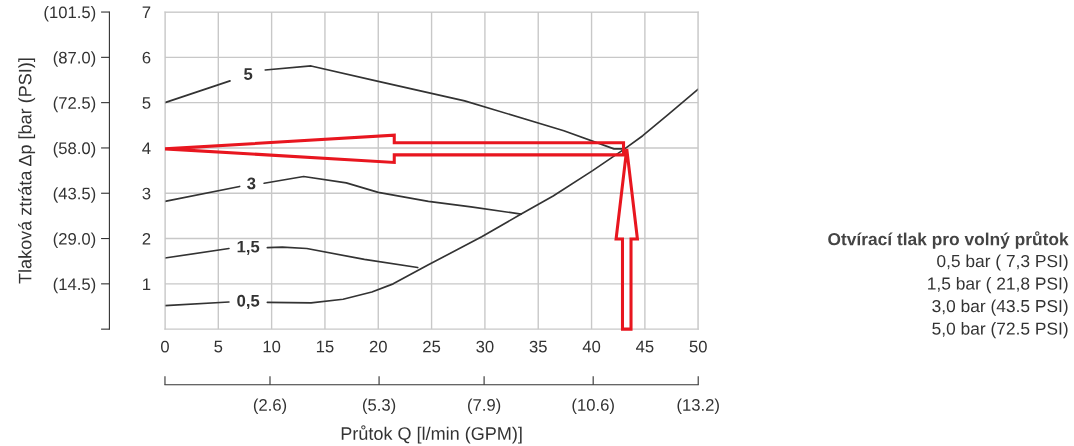 Image resolution: width=1074 pixels, height=446 pixels. What do you see at coordinates (378, 346) in the screenshot?
I see `x-tick-label: 20` at bounding box center [378, 346].